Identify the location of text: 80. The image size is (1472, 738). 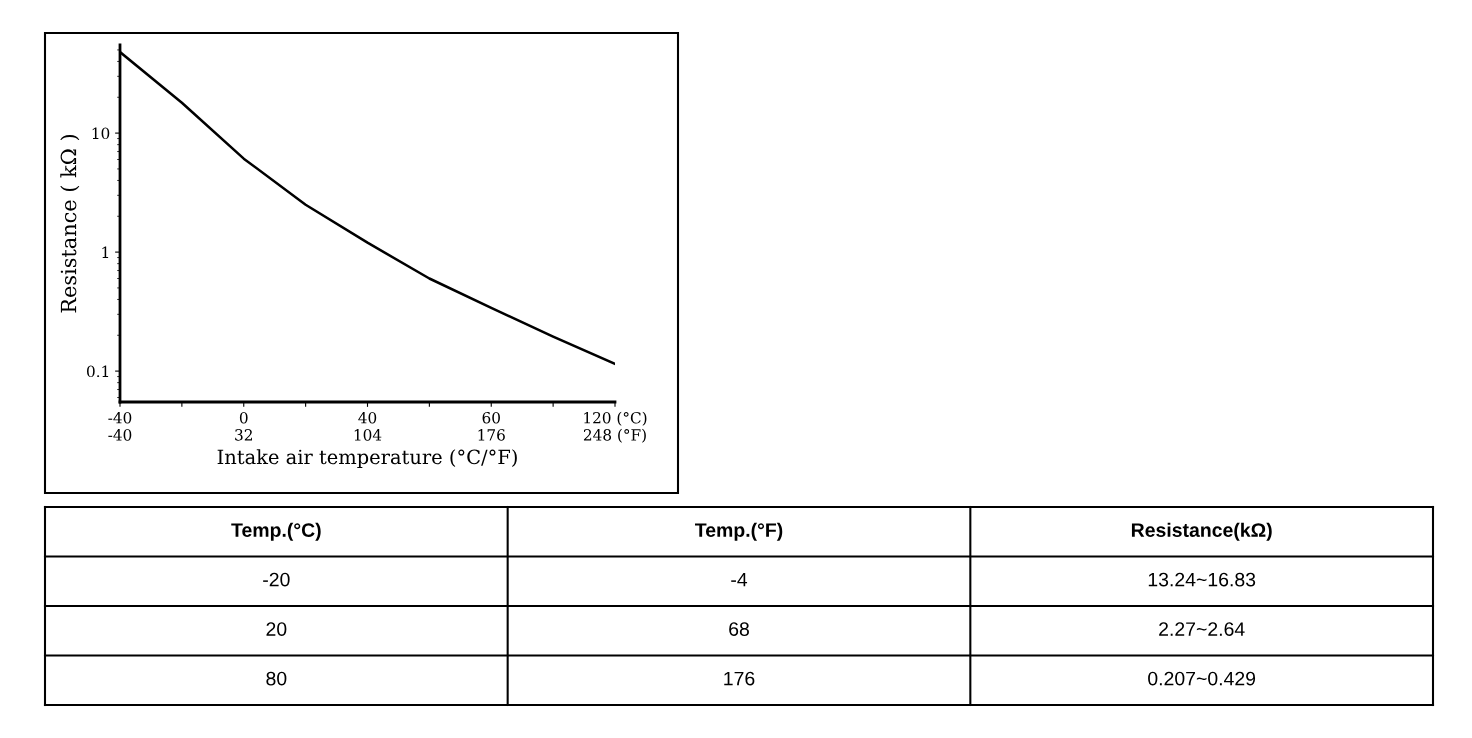
(276, 678).